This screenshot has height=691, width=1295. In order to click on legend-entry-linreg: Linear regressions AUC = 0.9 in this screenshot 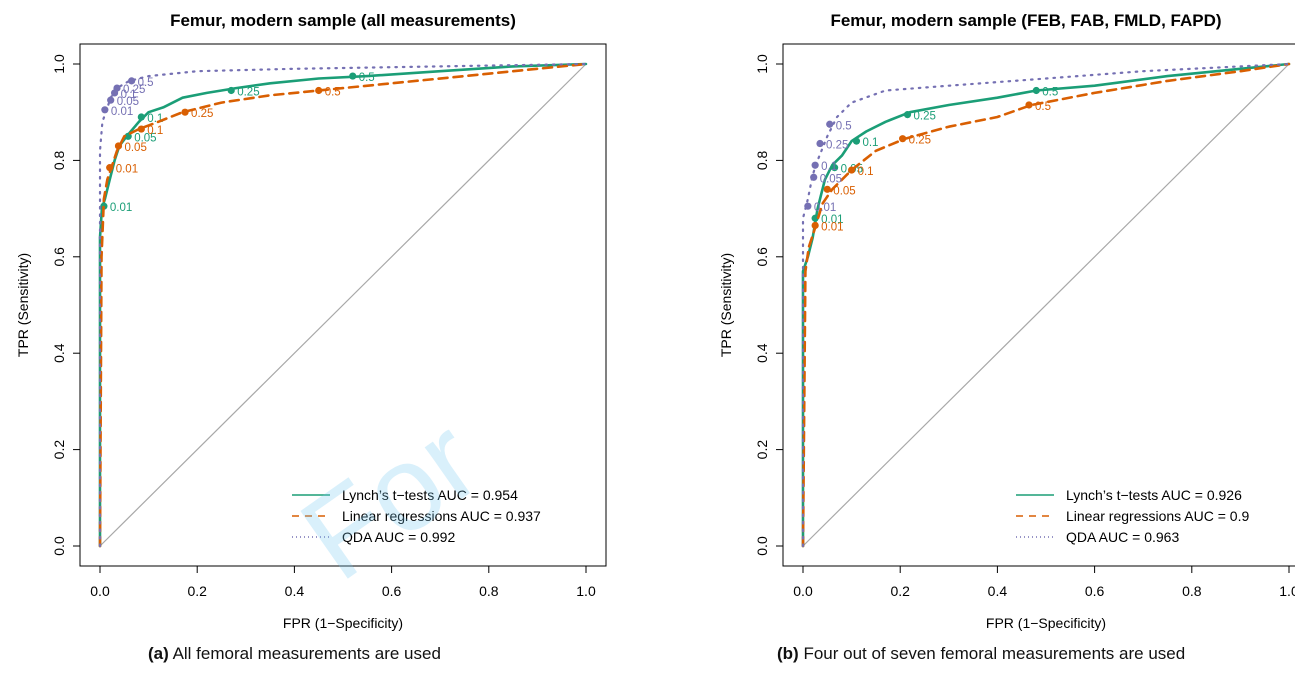, I will do `click(1157, 516)`.